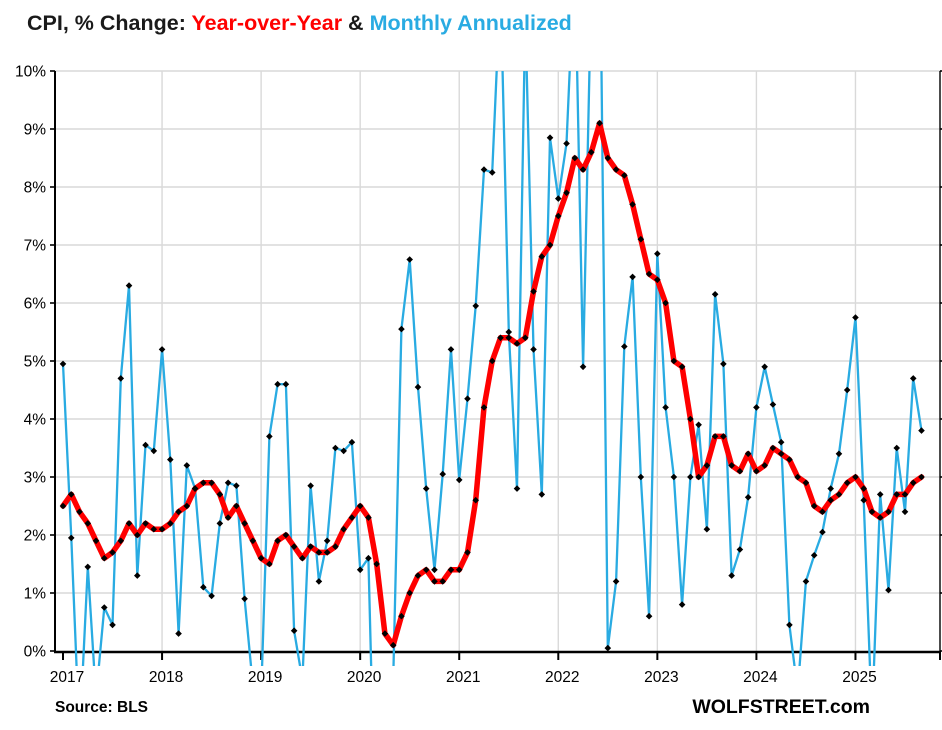 This screenshot has height=730, width=942. What do you see at coordinates (35, 652) in the screenshot?
I see `y-tick-label: 0%` at bounding box center [35, 652].